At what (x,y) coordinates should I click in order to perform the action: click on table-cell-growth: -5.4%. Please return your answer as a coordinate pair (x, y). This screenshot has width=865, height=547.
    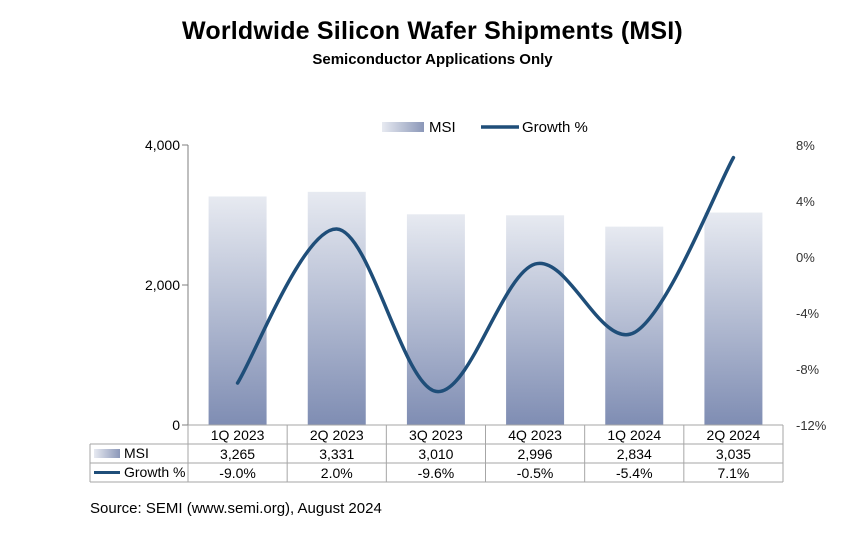
    Looking at the image, I should click on (634, 473).